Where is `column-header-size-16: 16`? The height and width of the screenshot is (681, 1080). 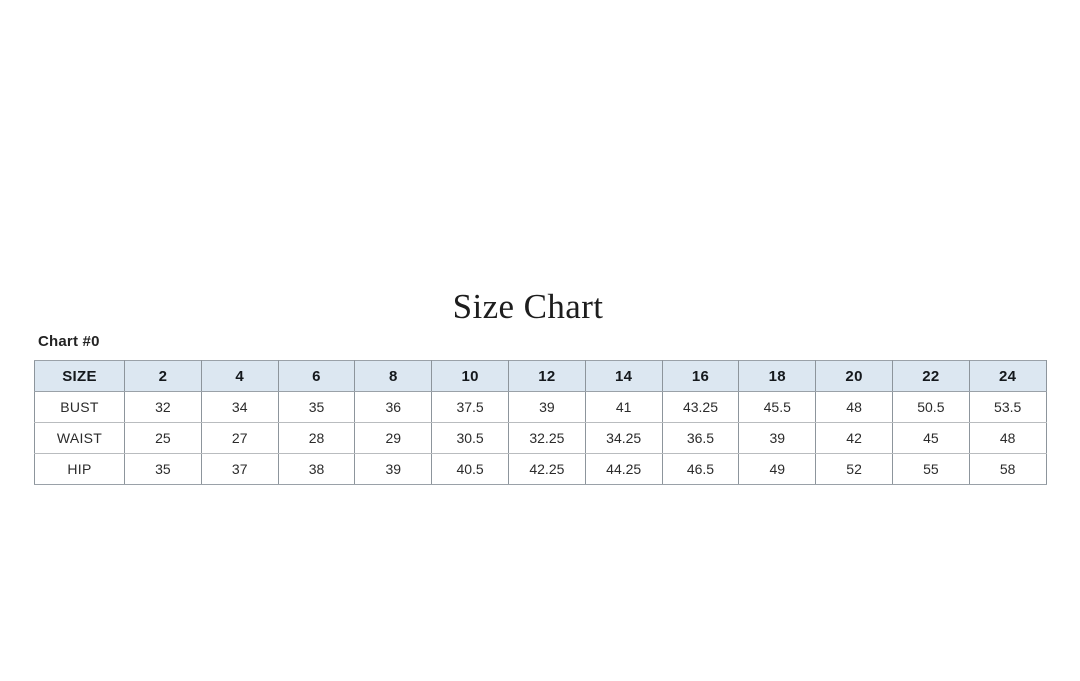
column-header-size-16: 16 is located at coordinates (700, 376).